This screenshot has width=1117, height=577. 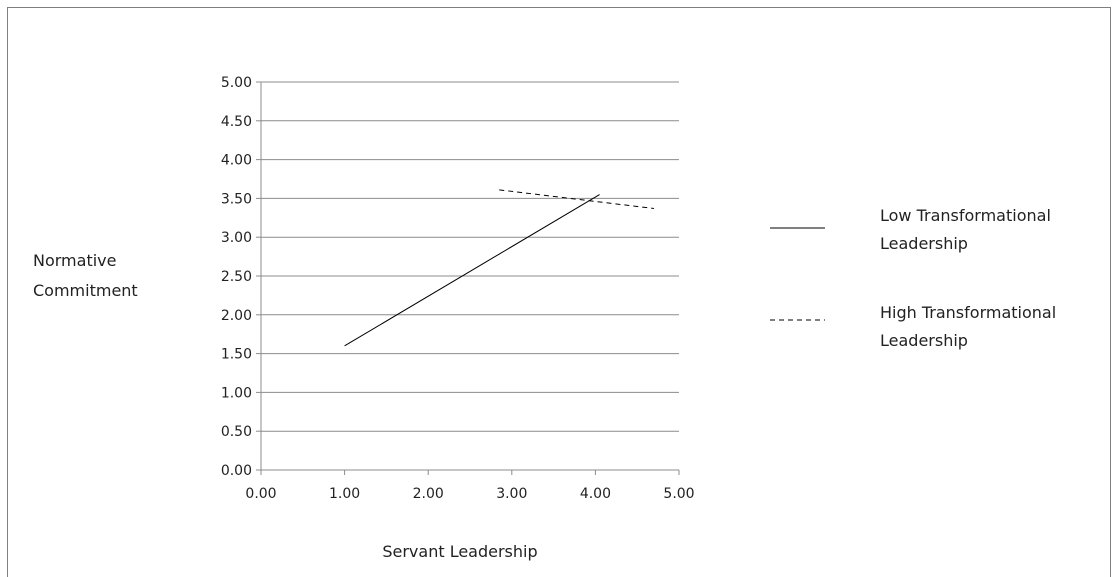 What do you see at coordinates (236, 83) in the screenshot?
I see `y-tick-label: 5.00` at bounding box center [236, 83].